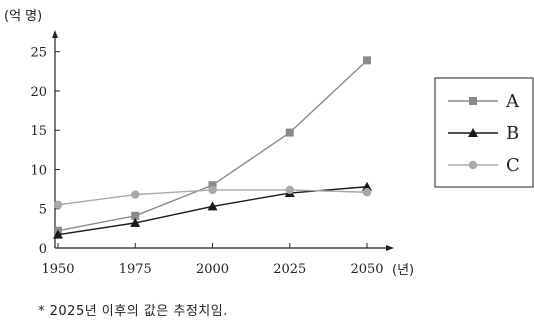  What do you see at coordinates (484, 101) in the screenshot?
I see `legend-item-a: A` at bounding box center [484, 101].